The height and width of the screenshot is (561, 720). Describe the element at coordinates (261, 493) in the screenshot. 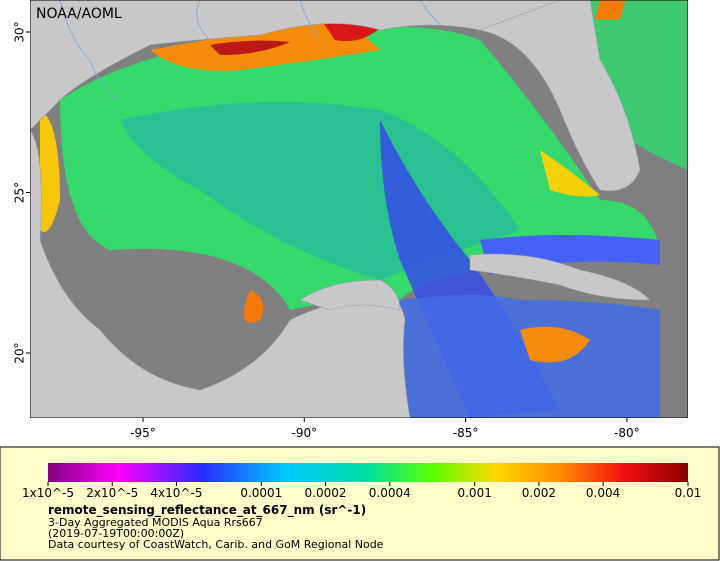

I see `colorbar-label: 0.0001` at that location.